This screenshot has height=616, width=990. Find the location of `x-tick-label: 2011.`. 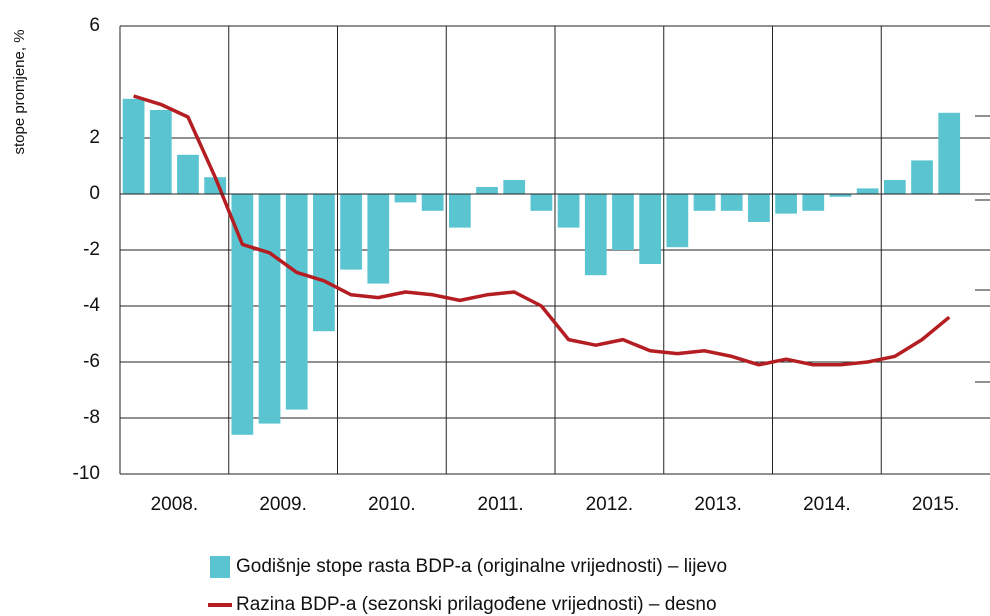

x-tick-label: 2011. is located at coordinates (501, 504).